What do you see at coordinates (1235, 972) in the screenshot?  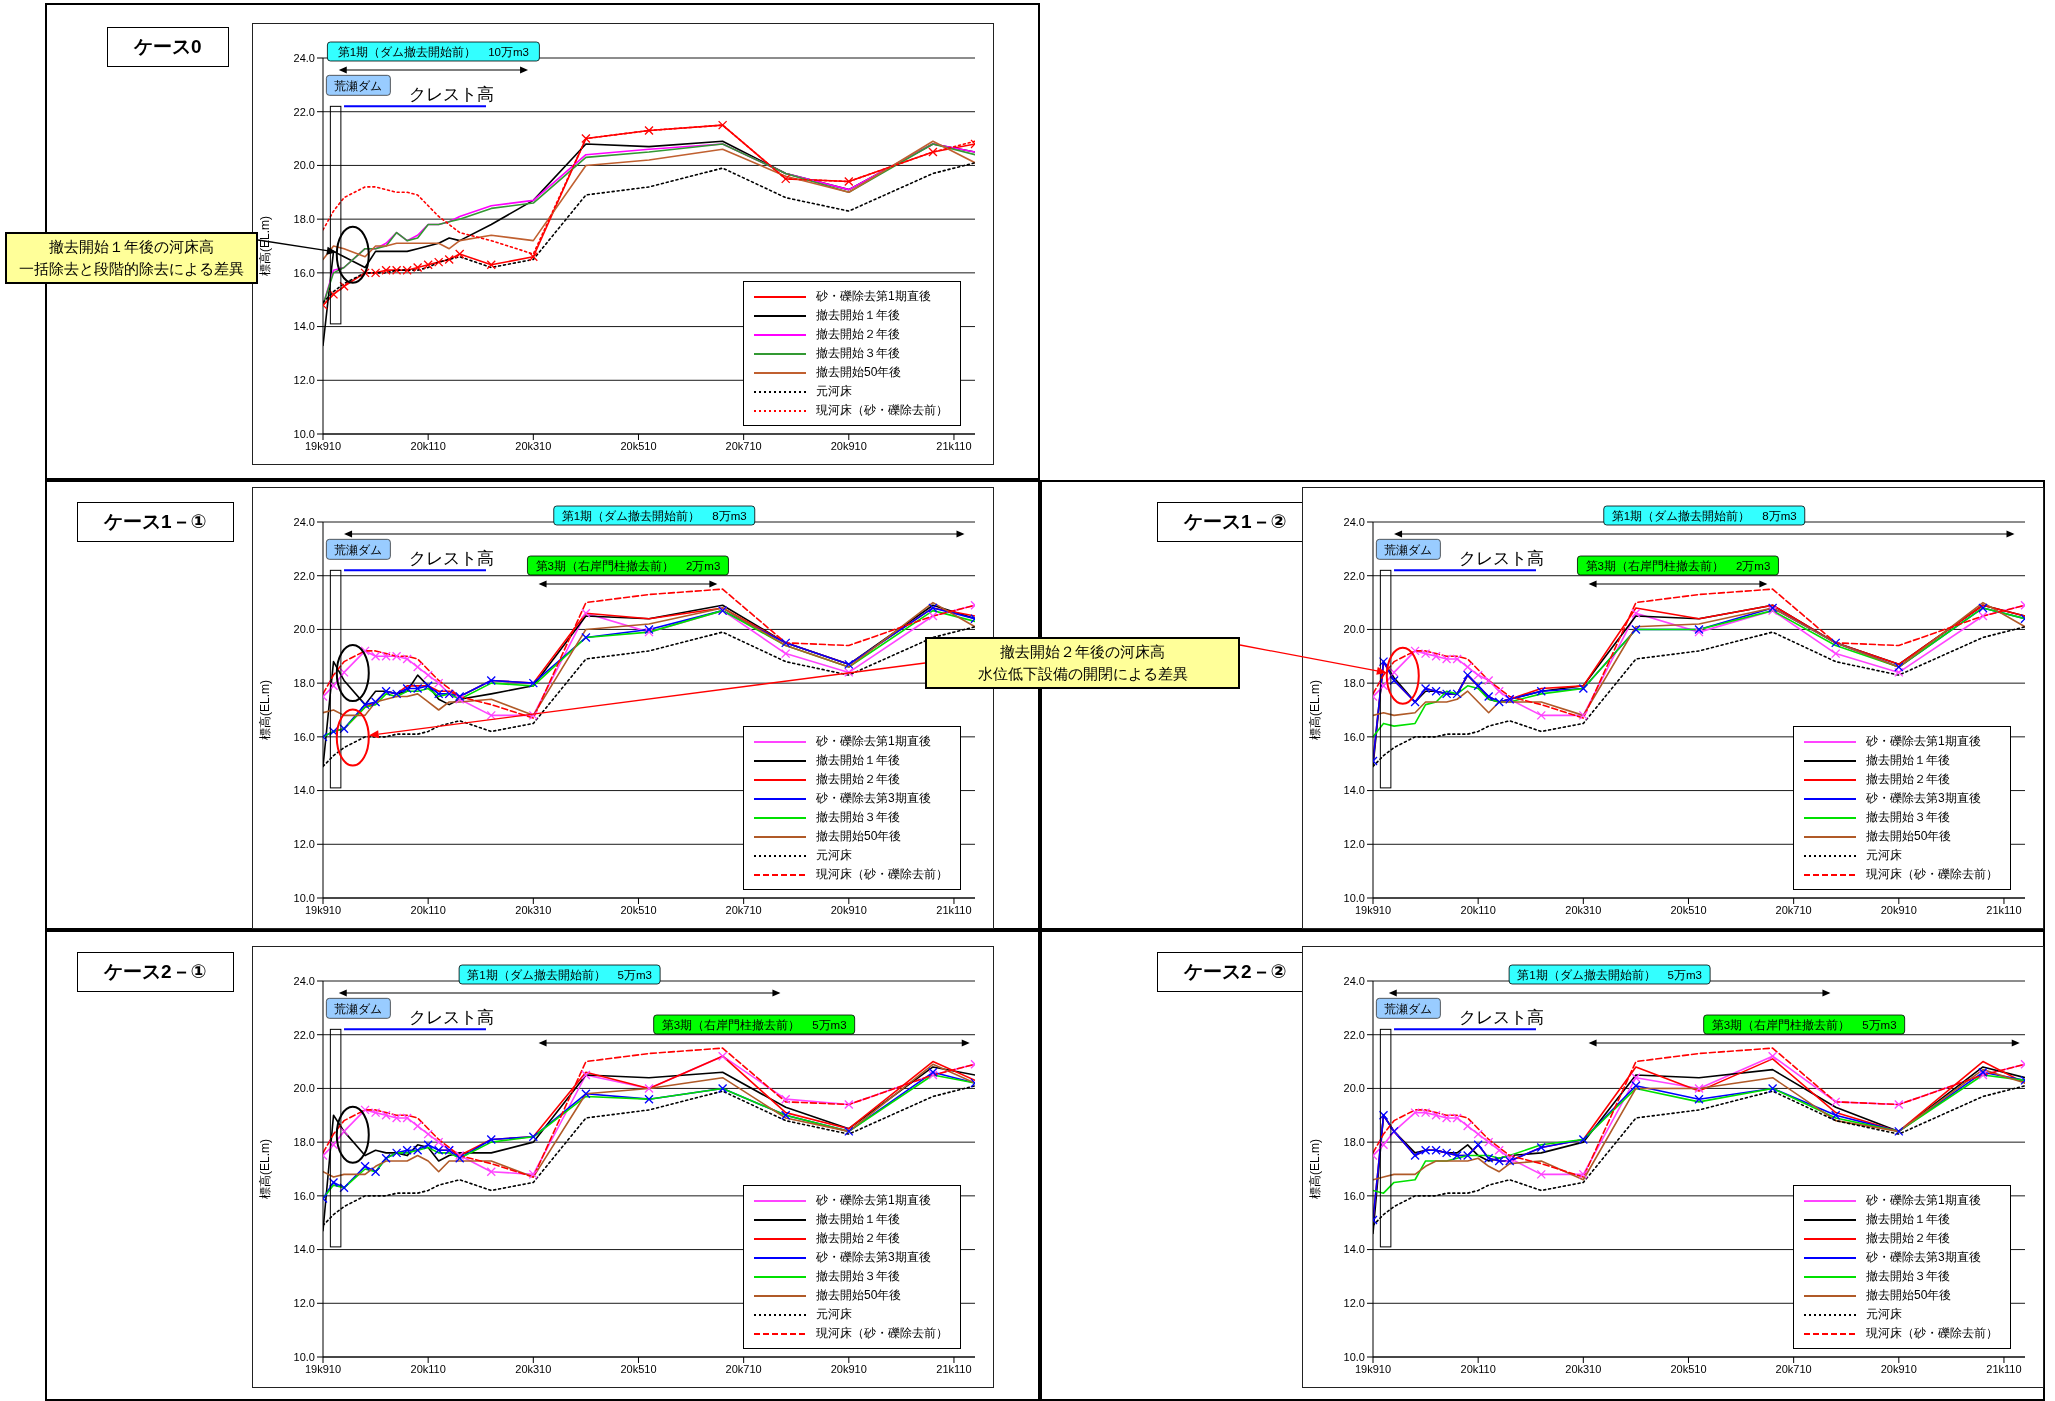 I see `chart-title: ケース2－②` at bounding box center [1235, 972].